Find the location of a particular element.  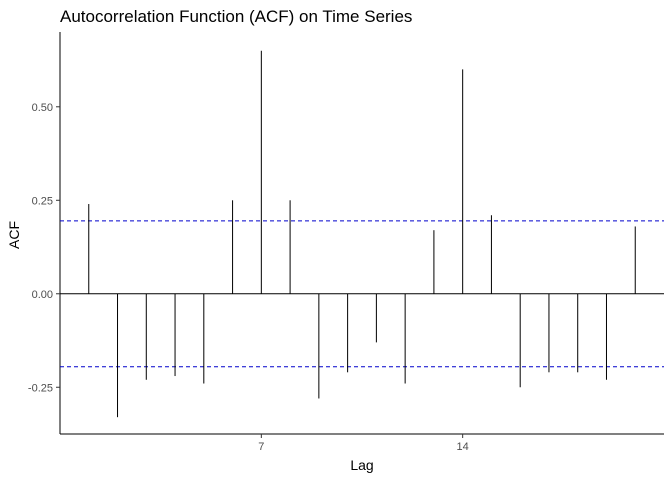

x-axis-title: Lag is located at coordinates (361, 465).